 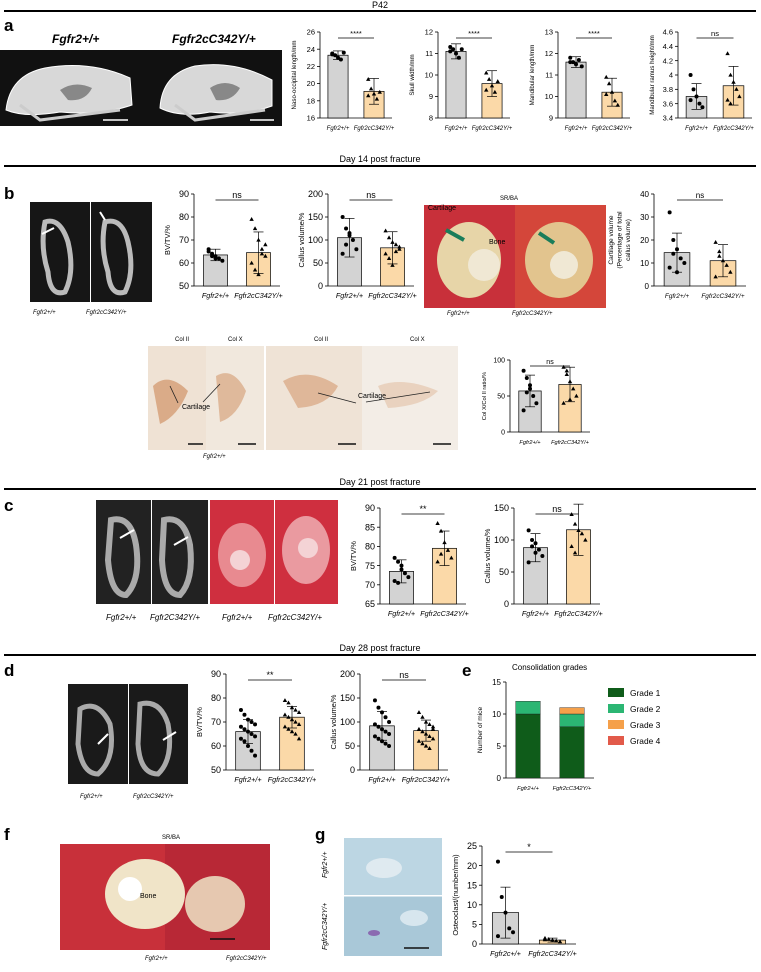 What do you see at coordinates (175, 617) in the screenshot?
I see `label-c-mut: Fgfr2C342Y/+` at bounding box center [175, 617].